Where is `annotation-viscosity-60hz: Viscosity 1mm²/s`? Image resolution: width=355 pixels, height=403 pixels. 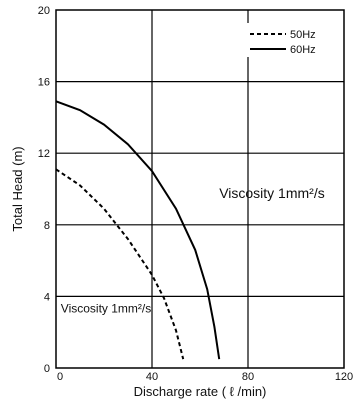 annotation-viscosity-60hz: Viscosity 1mm²/s is located at coordinates (272, 193).